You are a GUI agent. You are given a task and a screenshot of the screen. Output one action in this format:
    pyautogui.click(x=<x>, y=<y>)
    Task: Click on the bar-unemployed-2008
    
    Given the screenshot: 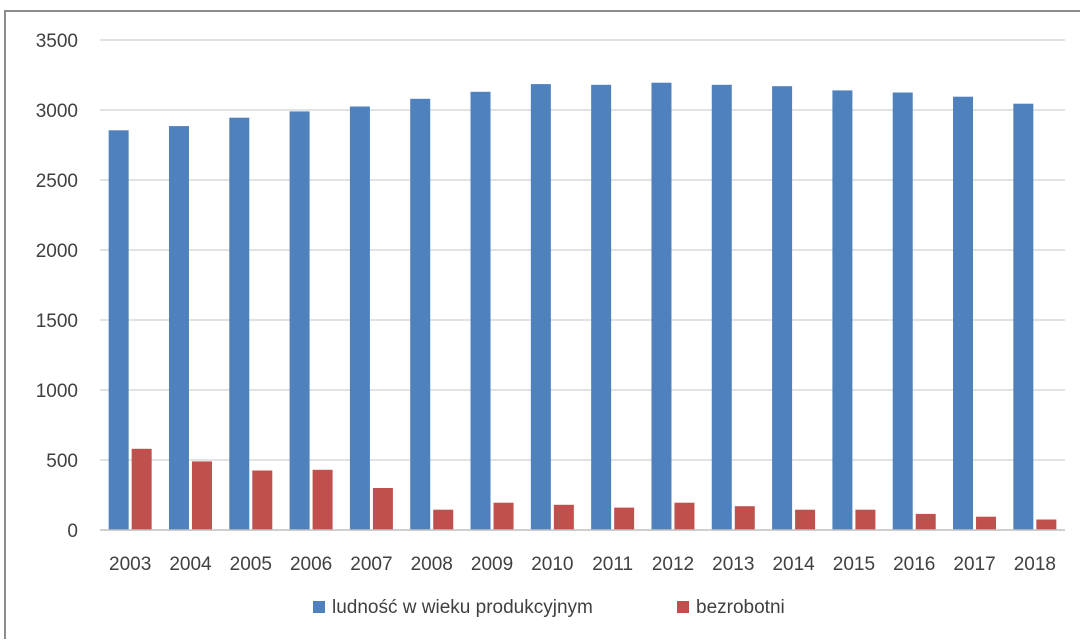 What is the action you would take?
    pyautogui.click(x=443, y=519)
    